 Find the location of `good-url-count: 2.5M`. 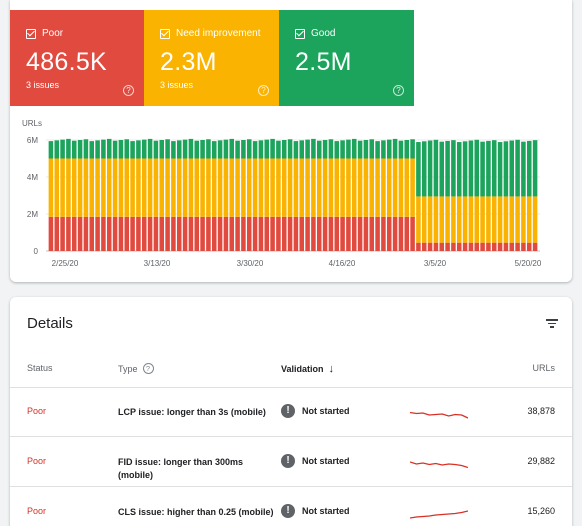

good-url-count: 2.5M is located at coordinates (323, 62).